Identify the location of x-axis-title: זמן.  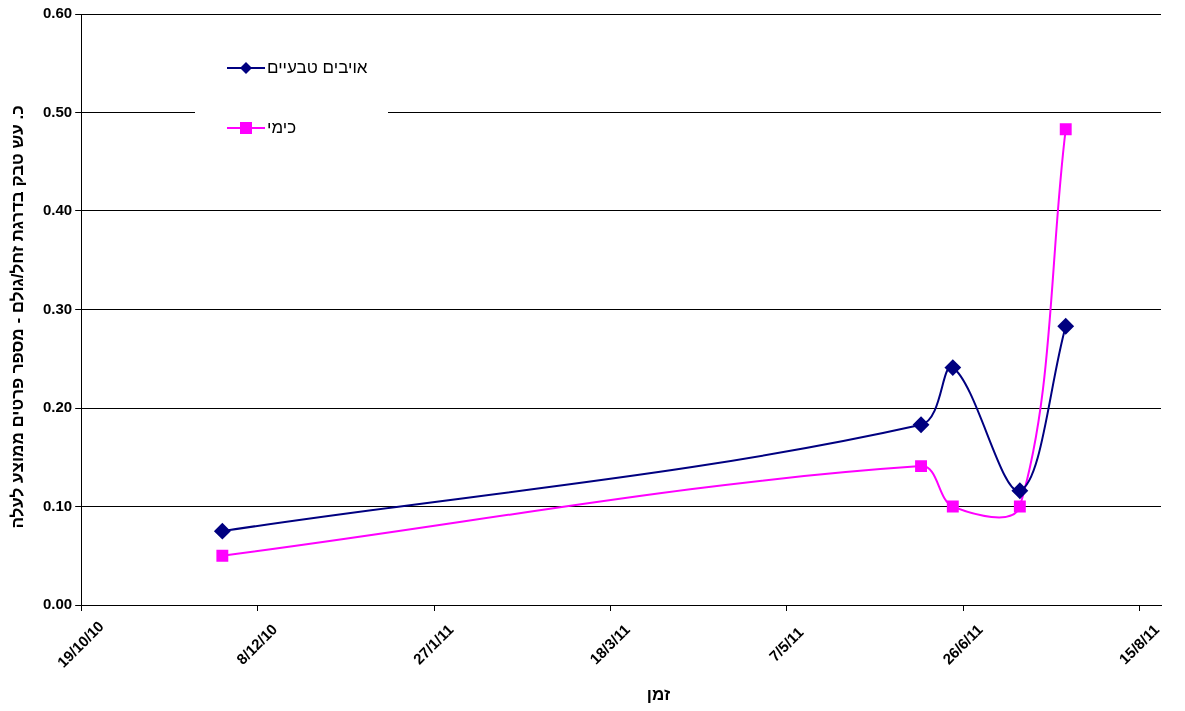
(658, 695).